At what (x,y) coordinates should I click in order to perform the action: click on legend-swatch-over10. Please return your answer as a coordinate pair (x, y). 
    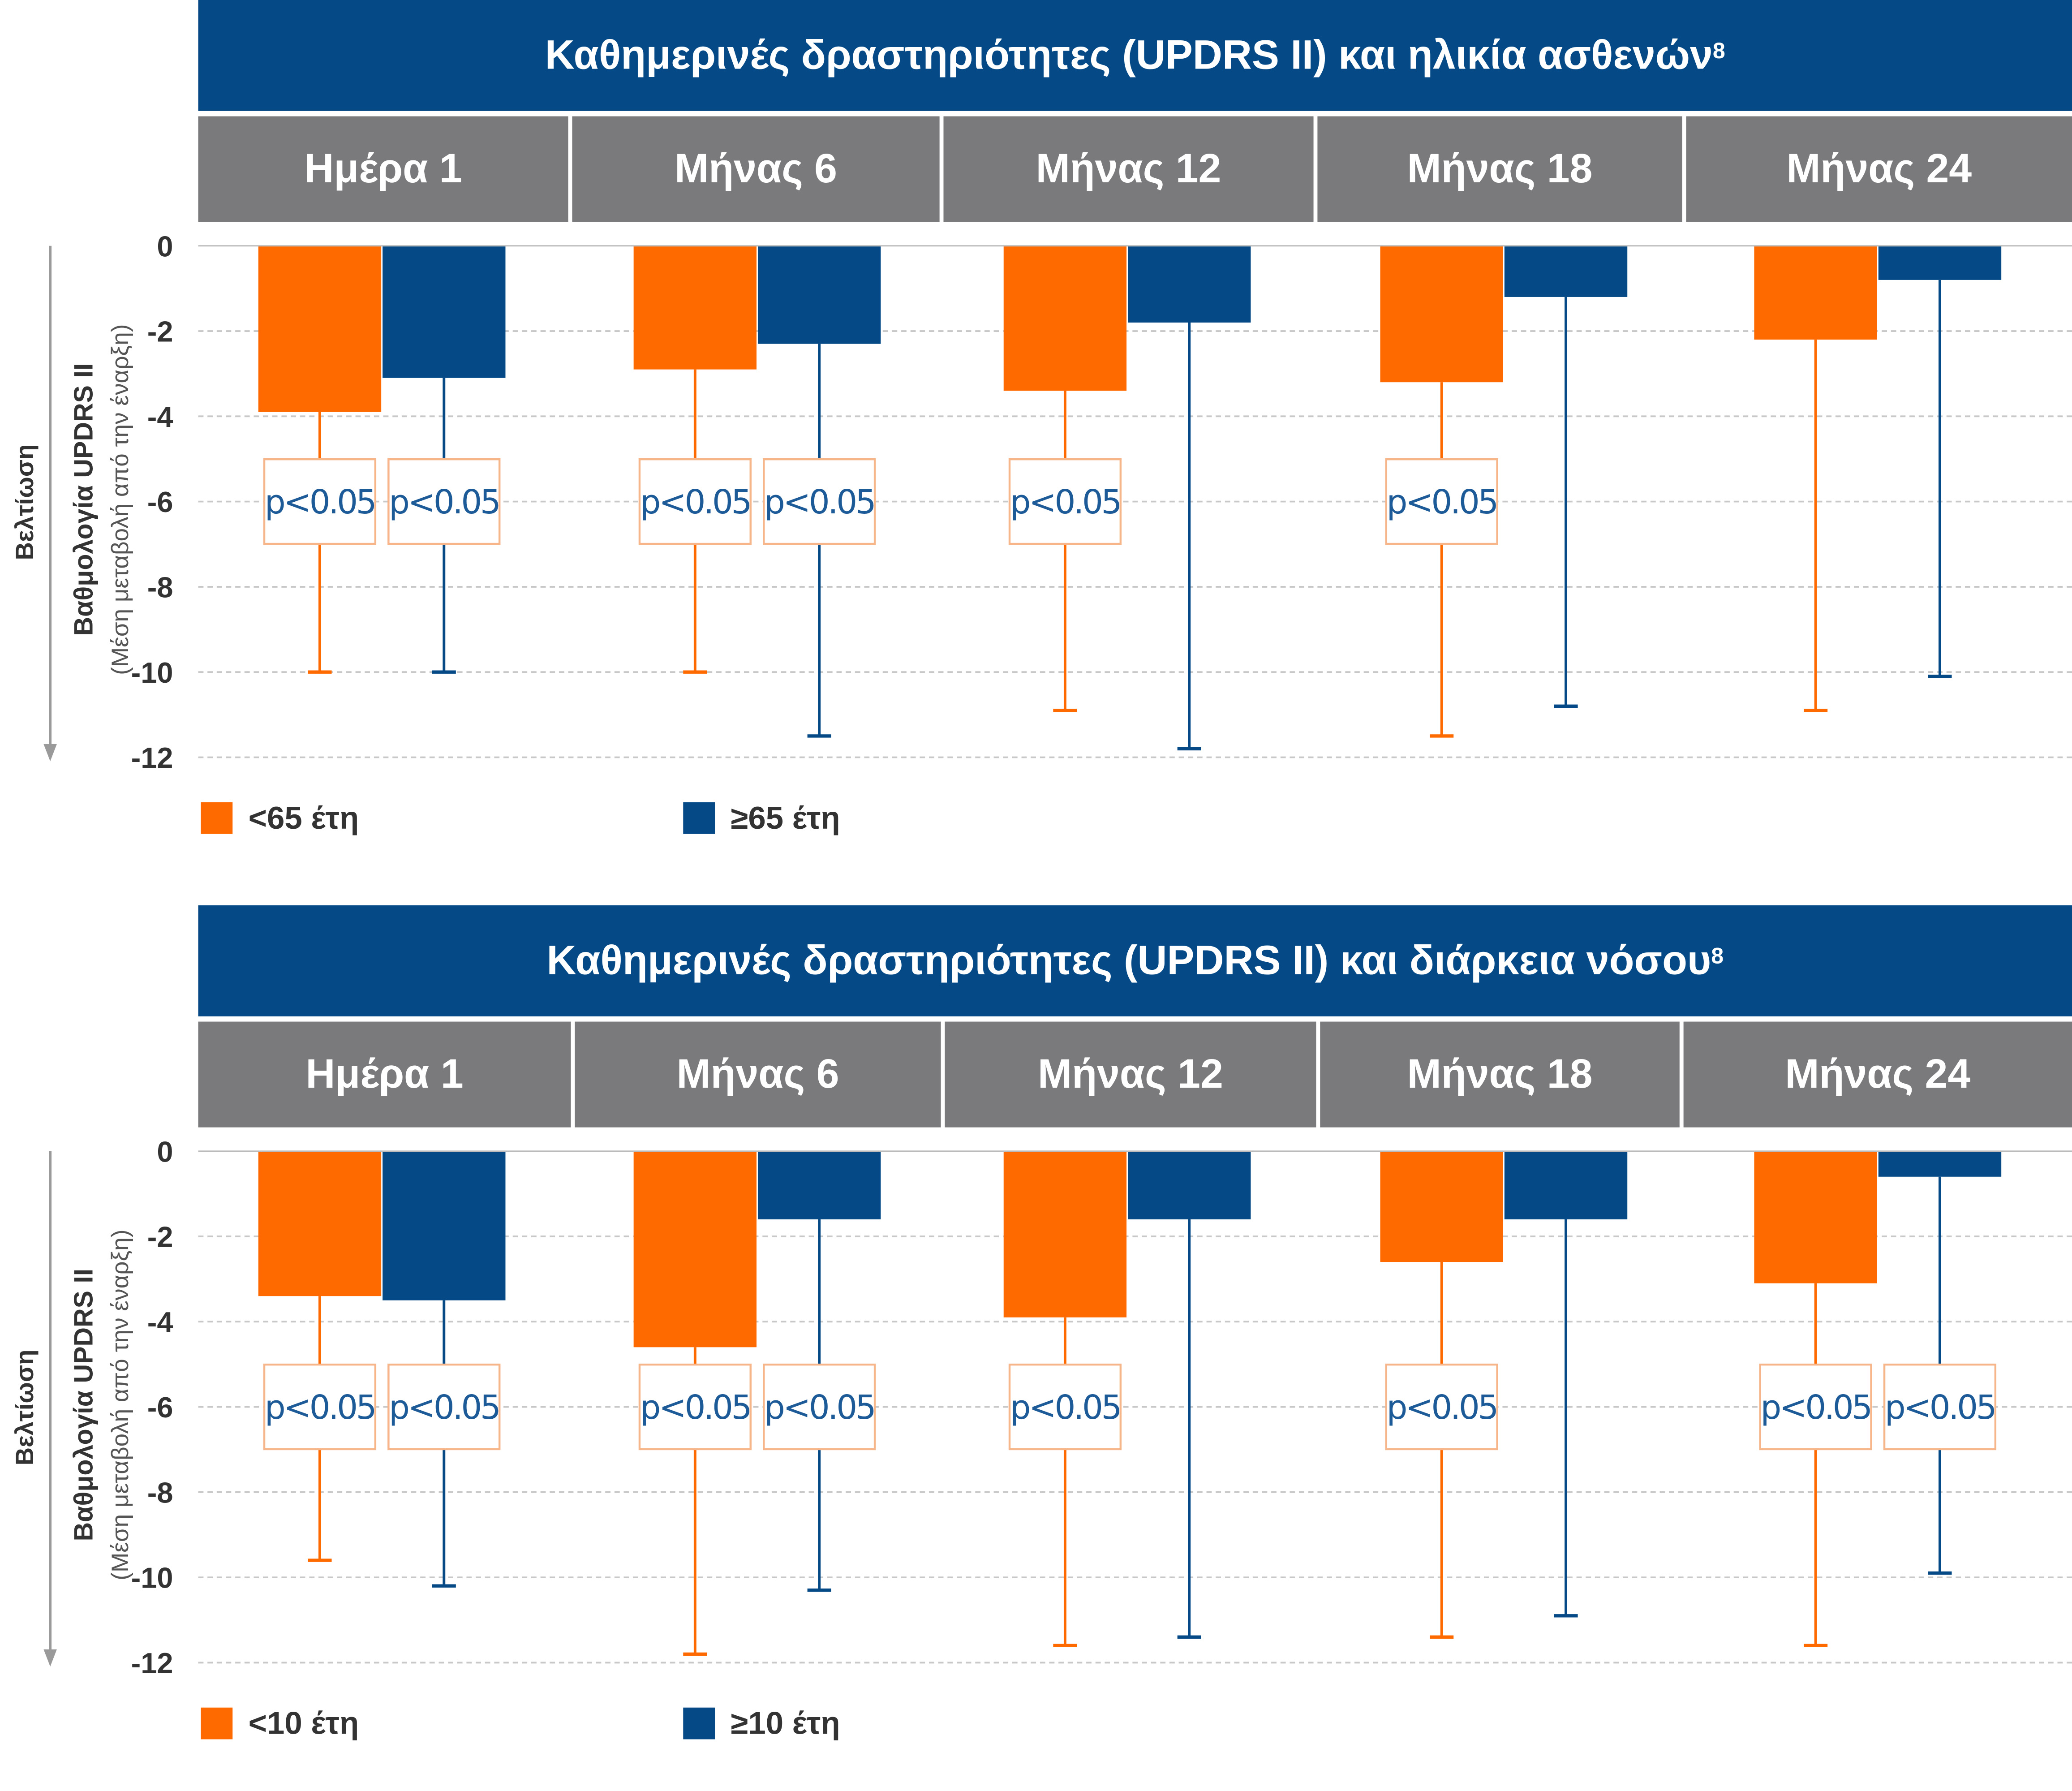
    Looking at the image, I should click on (699, 1723).